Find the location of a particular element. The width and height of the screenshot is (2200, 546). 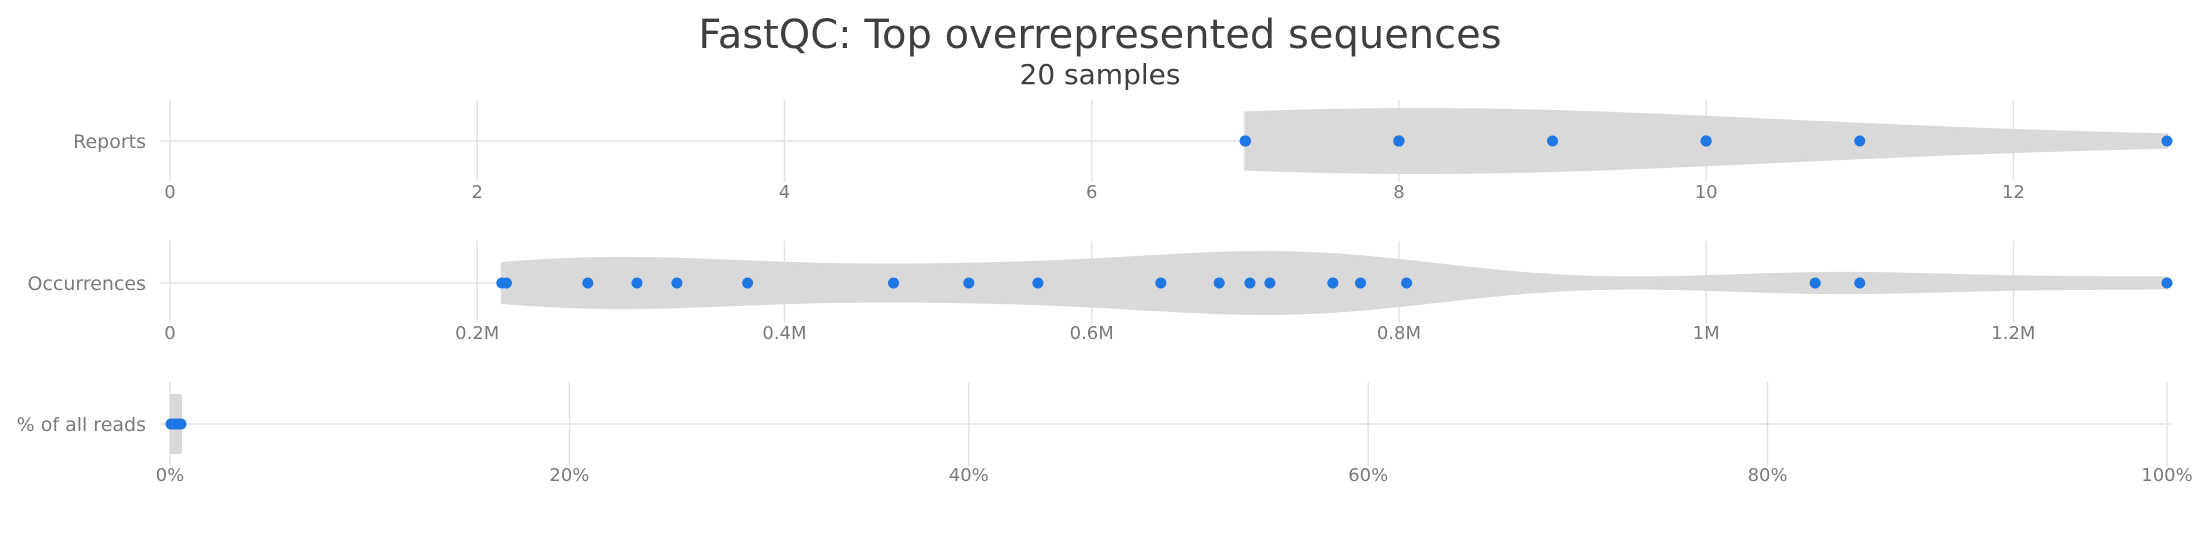

tick-label: 0.6M is located at coordinates (1092, 333).